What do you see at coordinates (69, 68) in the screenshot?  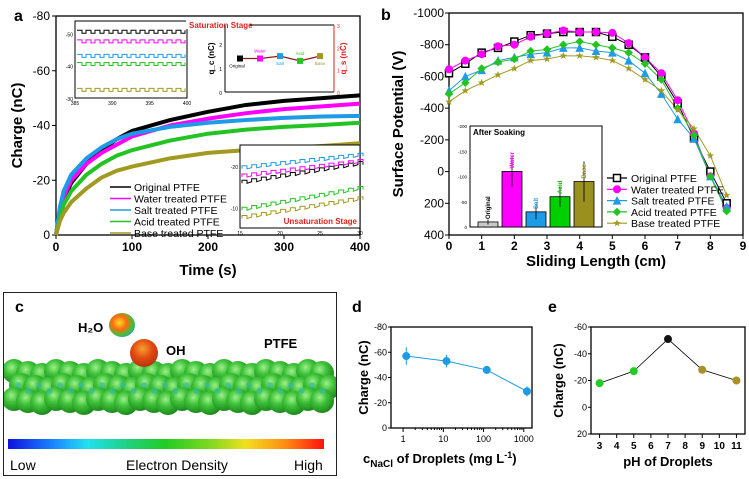 I see `a-inset1-ytick-label: -40` at bounding box center [69, 68].